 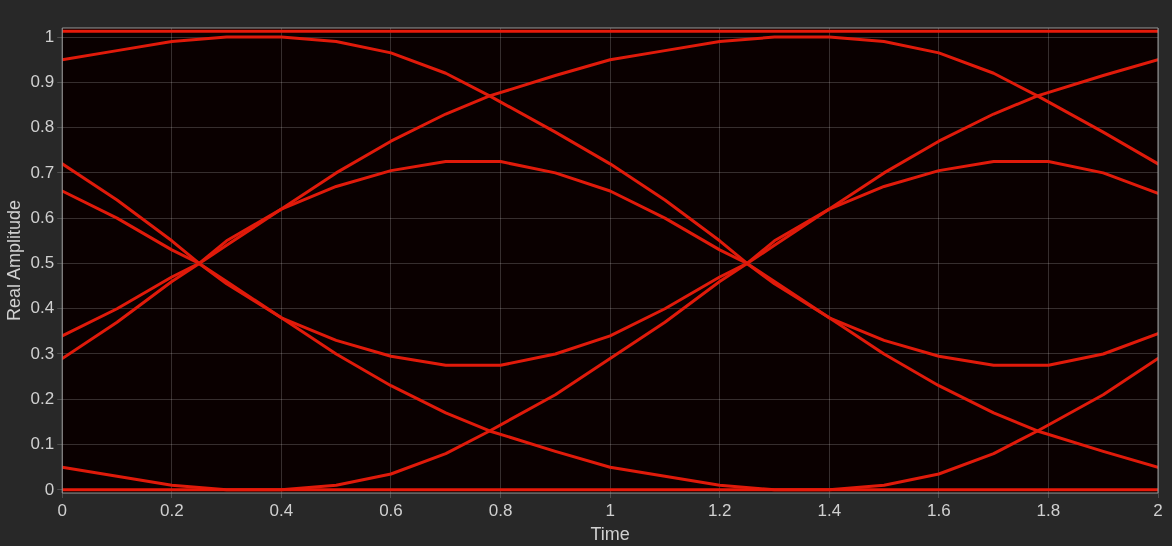 I want to click on y-tick-label: 0.2, so click(x=42, y=398).